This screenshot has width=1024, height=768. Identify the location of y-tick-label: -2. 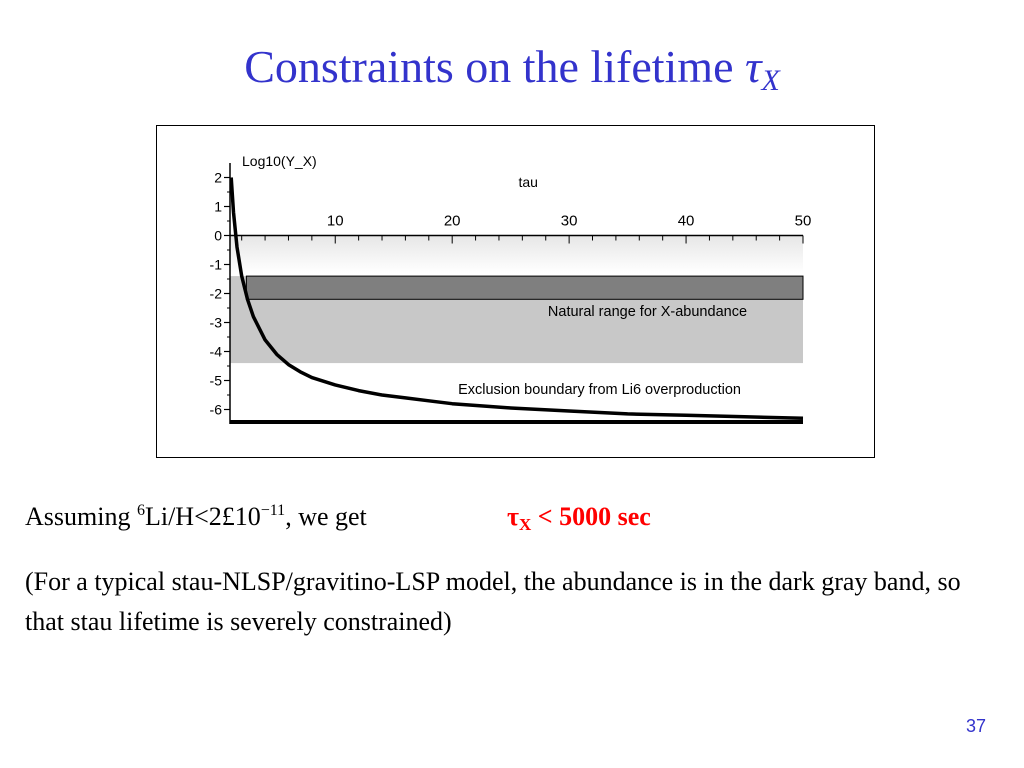
(216, 294).